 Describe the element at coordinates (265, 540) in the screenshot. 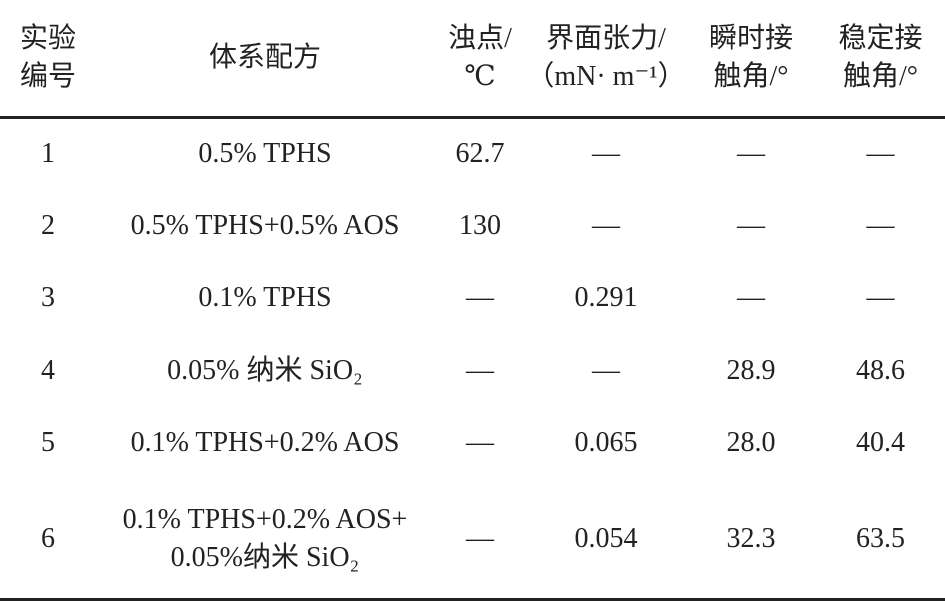

I see `cell: 0.1% TPHS+0.2% AOS+ 0.05%纳米 SiO₂` at that location.